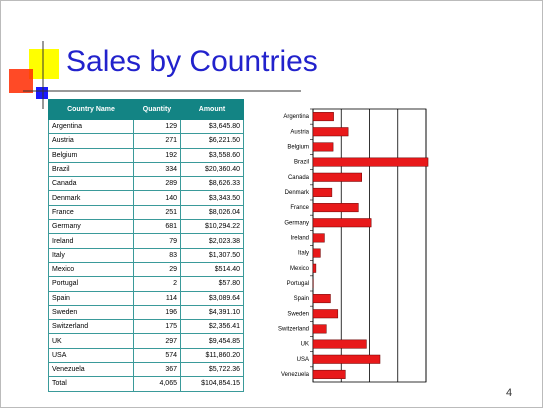  What do you see at coordinates (212, 284) in the screenshot?
I see `table-cell: $57.80` at bounding box center [212, 284].